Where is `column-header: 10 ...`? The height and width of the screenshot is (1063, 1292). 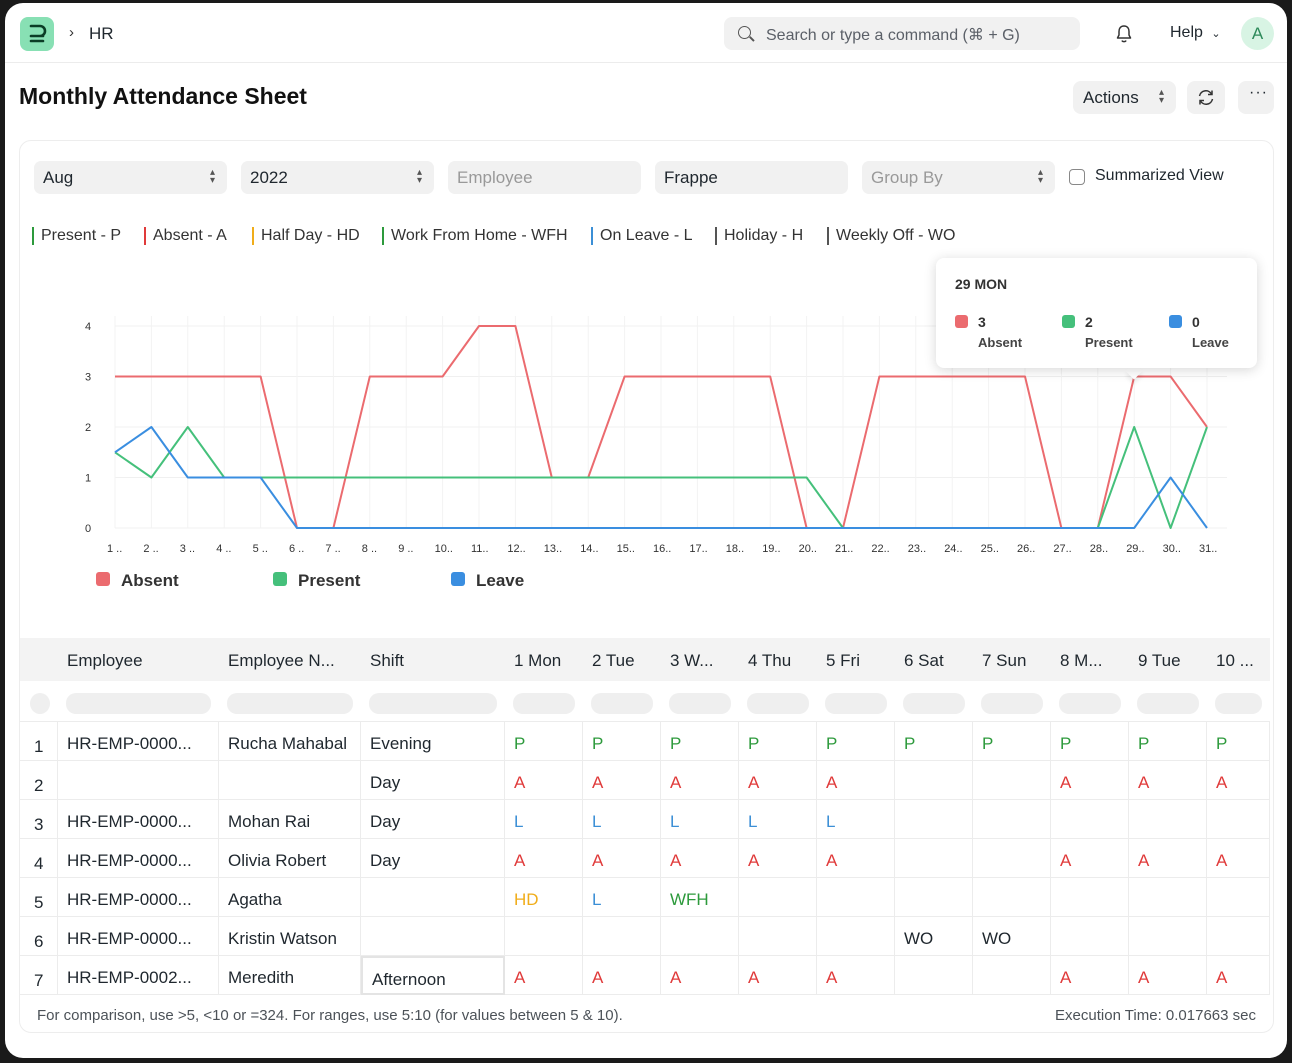 column-header: 10 ... is located at coordinates (1235, 660).